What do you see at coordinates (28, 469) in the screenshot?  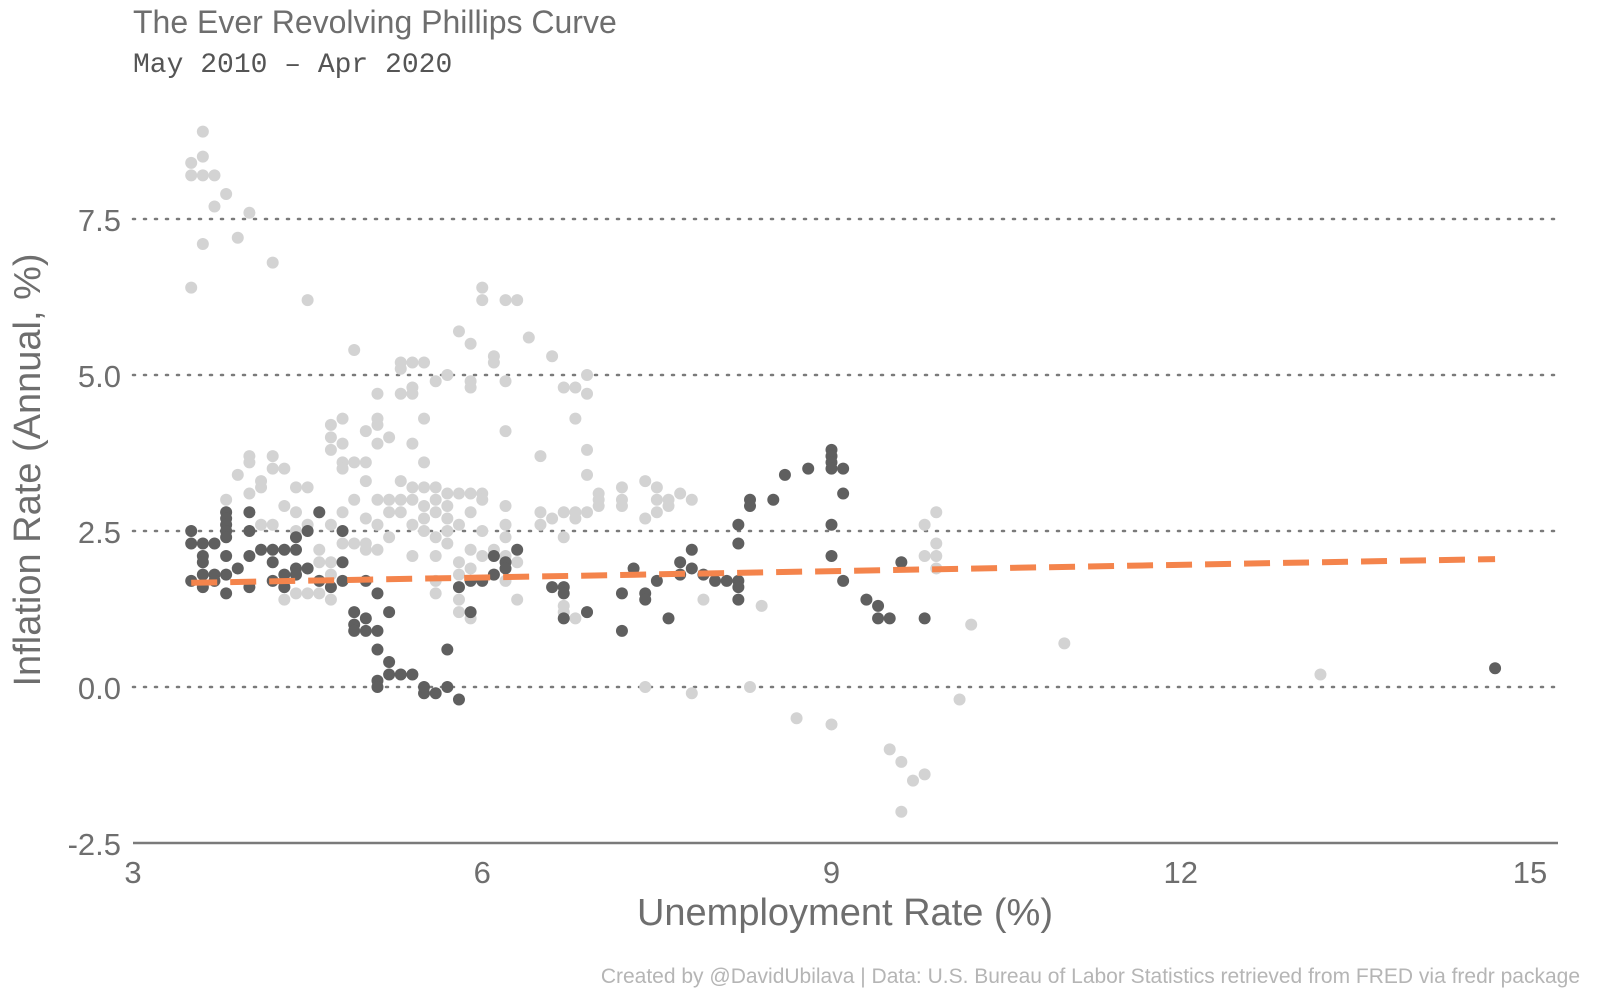 I see `y-axis-label: Inflation Rate (Annual, %)` at bounding box center [28, 469].